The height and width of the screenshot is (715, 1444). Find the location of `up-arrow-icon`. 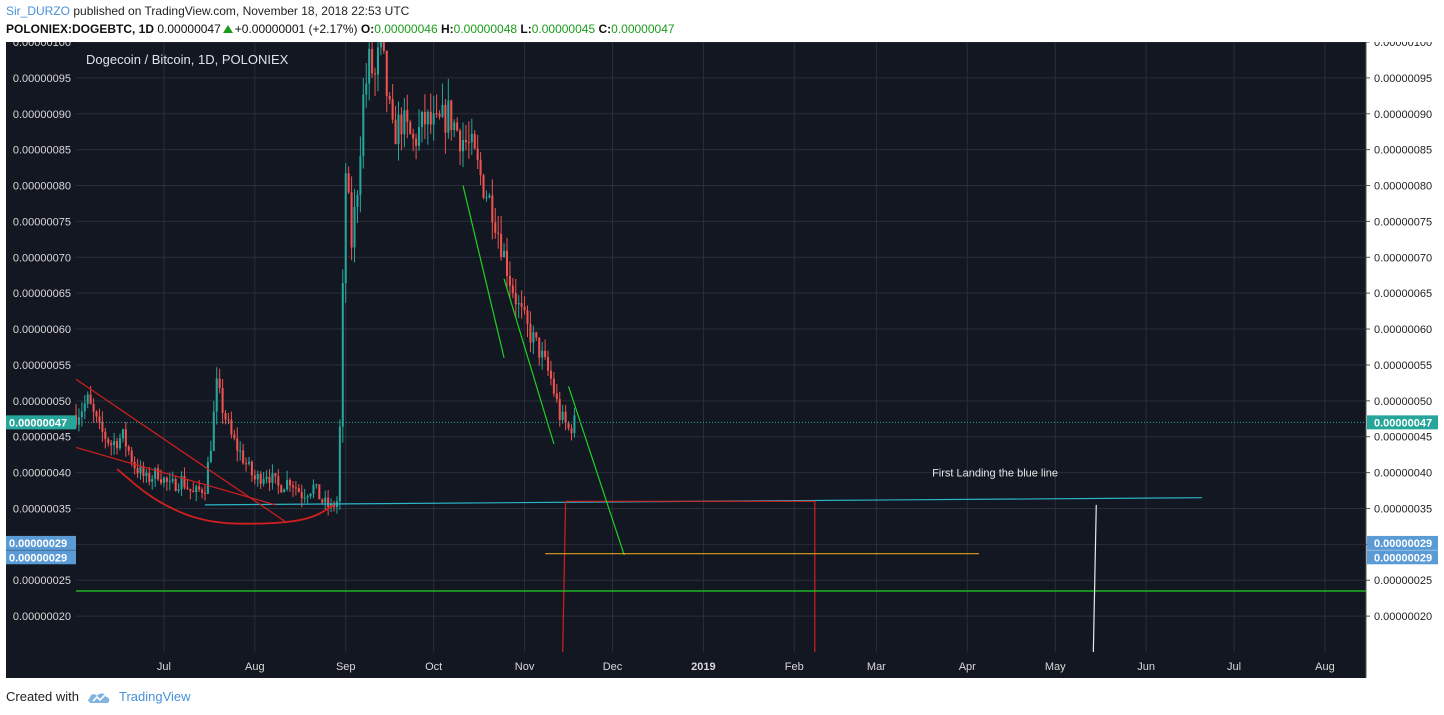

up-arrow-icon is located at coordinates (227, 29).